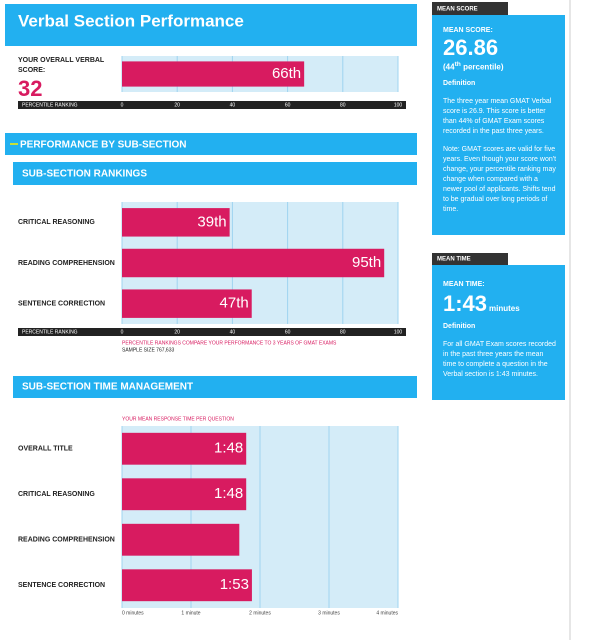 The height and width of the screenshot is (640, 589). What do you see at coordinates (133, 613) in the screenshot?
I see `x-tick-label: 0 minutes` at bounding box center [133, 613].